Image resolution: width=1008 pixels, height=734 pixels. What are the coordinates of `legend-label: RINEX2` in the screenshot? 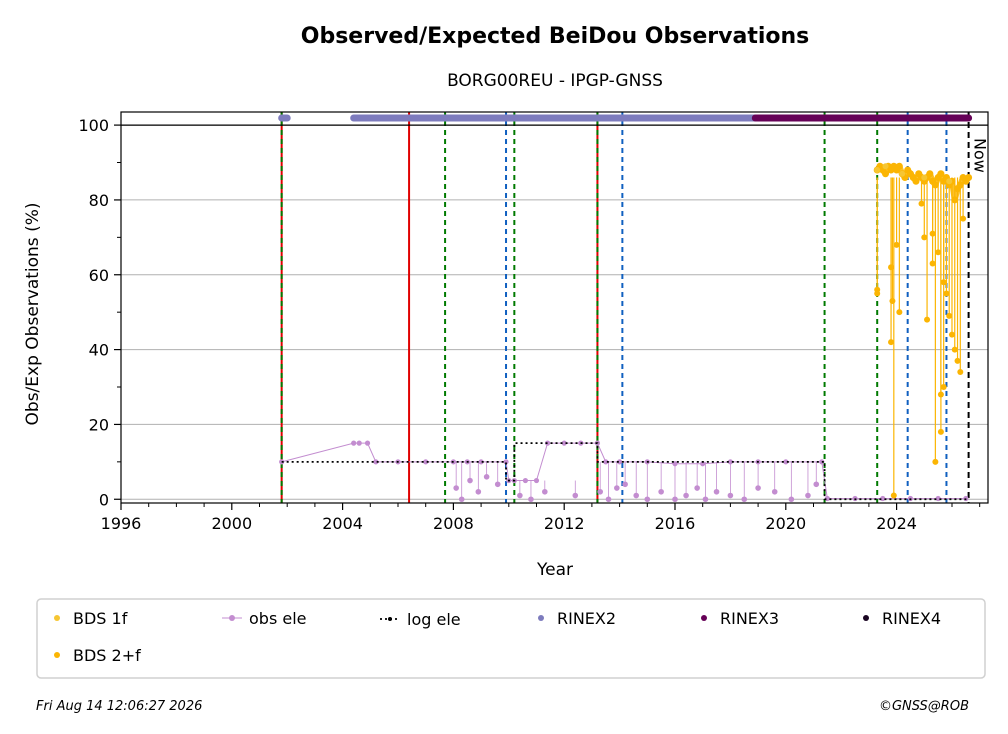 It's located at (586, 618).